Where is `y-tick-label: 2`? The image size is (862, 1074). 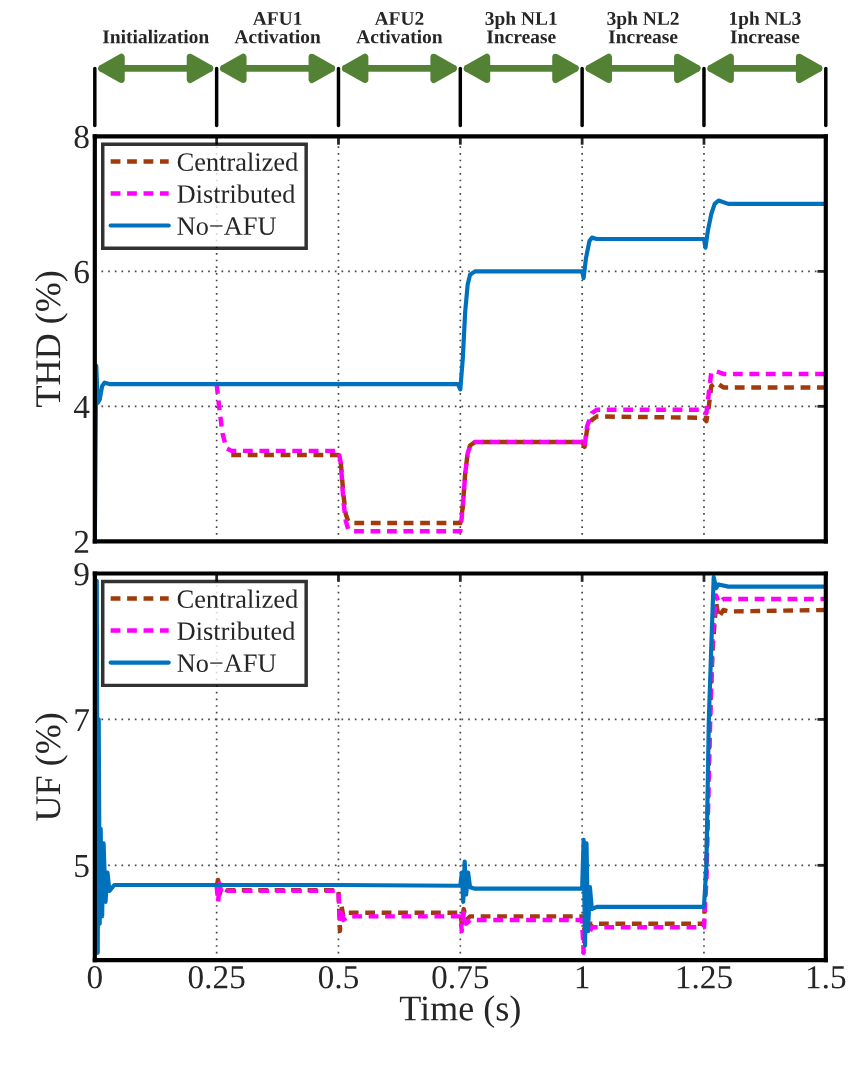 y-tick-label: 2 is located at coordinates (81, 541).